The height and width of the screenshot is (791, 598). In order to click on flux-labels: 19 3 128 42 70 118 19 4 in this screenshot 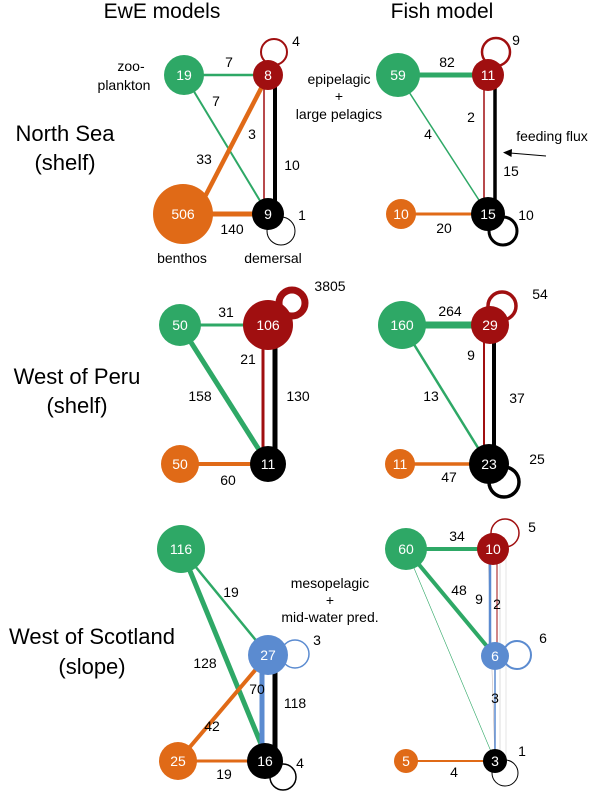, I will do `click(257, 683)`.